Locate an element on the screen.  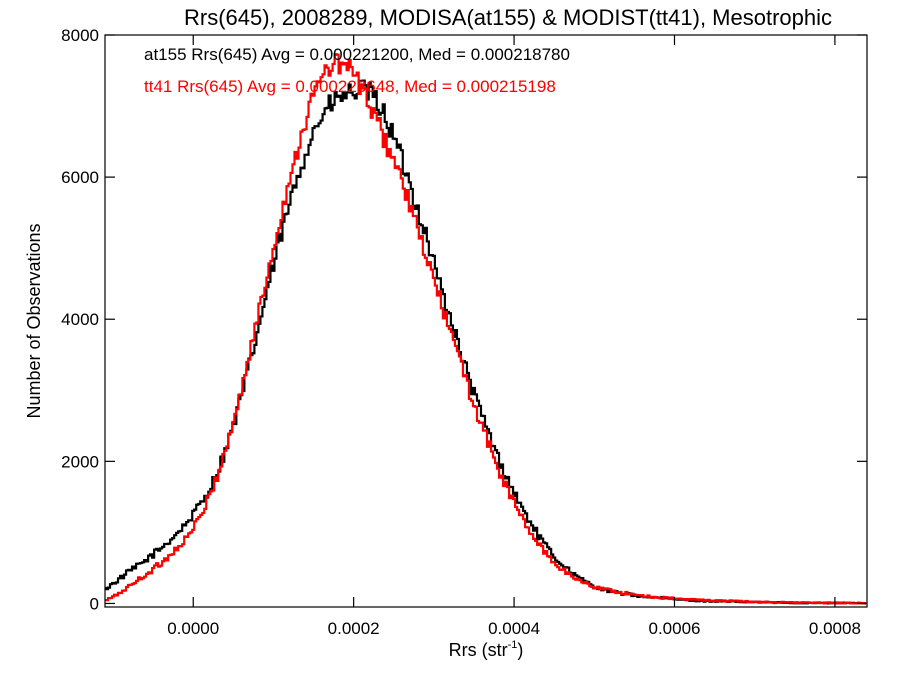
x-tick-label: 0.0008 is located at coordinates (835, 628).